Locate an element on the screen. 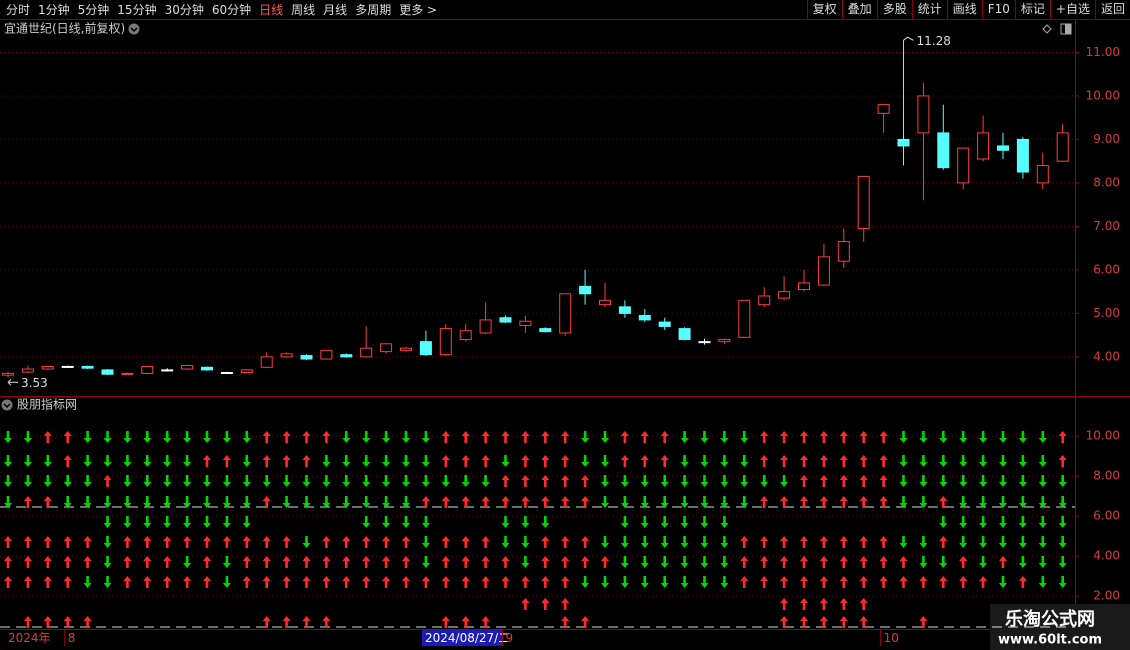 Image resolution: width=1130 pixels, height=650 pixels. diamond-icon is located at coordinates (1047, 29).